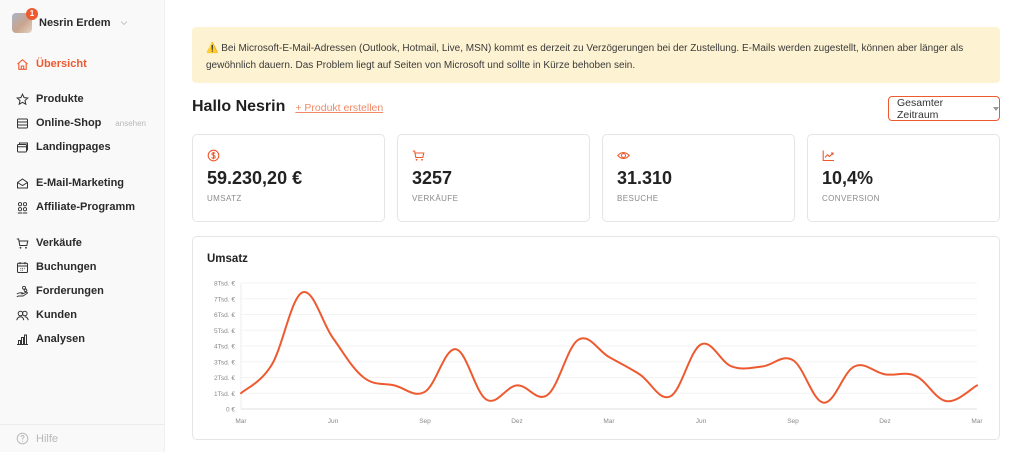  Describe the element at coordinates (230, 410) in the screenshot. I see `y-tick-label: 0 €` at that location.